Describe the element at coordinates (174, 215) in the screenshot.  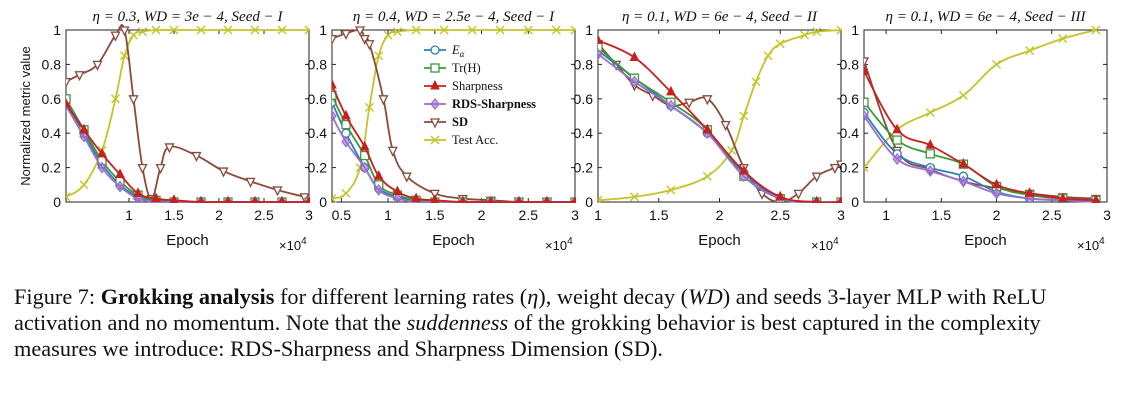
I see `x-tick-label: 1.5` at that location.